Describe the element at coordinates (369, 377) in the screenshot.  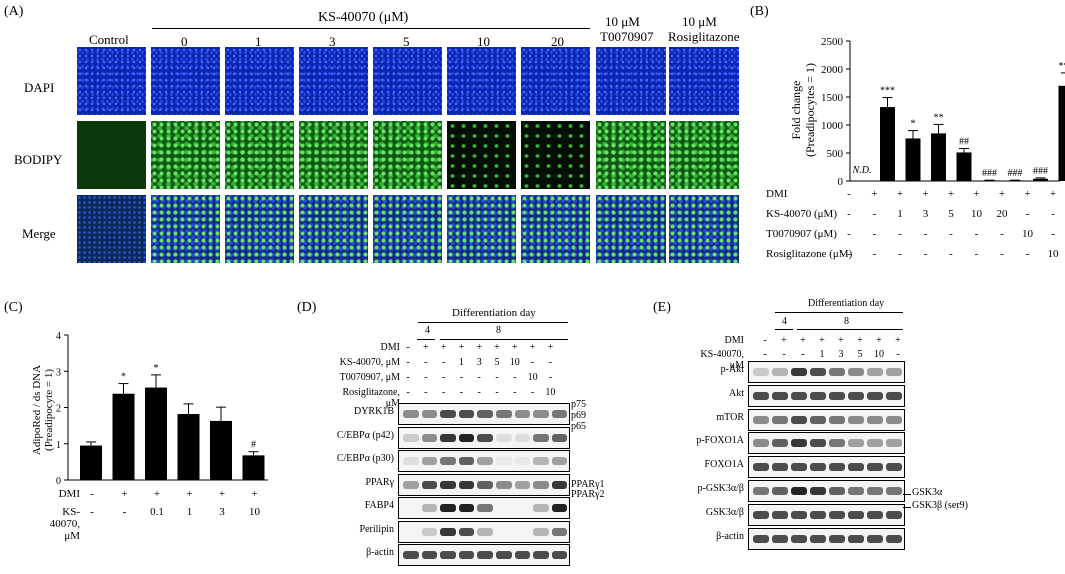
I see `condition-row-label: T0070907, μM` at that location.